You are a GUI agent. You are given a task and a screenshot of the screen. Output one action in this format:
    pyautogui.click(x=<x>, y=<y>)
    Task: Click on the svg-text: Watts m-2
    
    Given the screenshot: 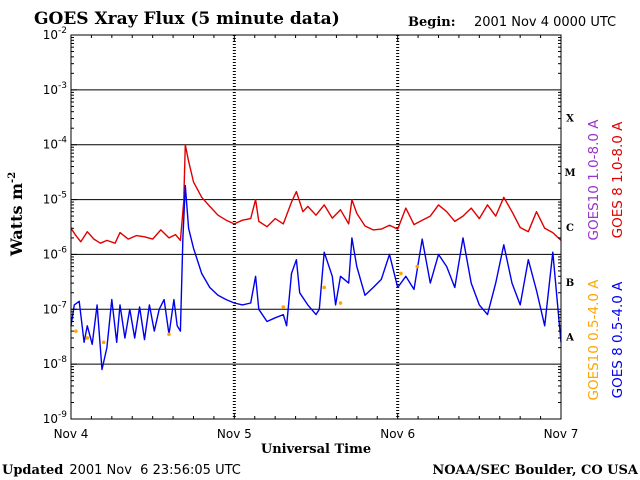 What is the action you would take?
    pyautogui.click(x=16, y=214)
    